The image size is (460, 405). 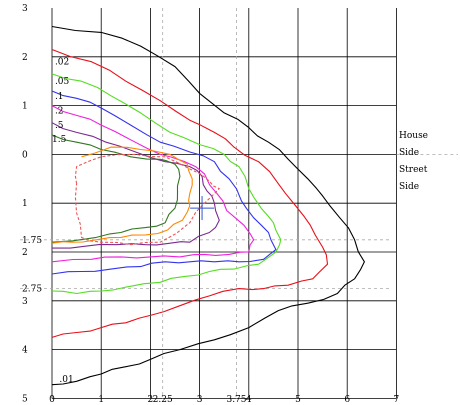 I want to click on x-tick-label: 6, so click(x=347, y=400).